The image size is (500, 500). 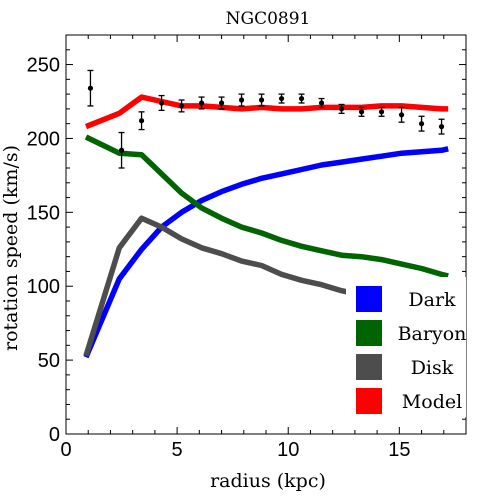 What do you see at coordinates (49, 361) in the screenshot?
I see `y-tick-label: 50` at bounding box center [49, 361].